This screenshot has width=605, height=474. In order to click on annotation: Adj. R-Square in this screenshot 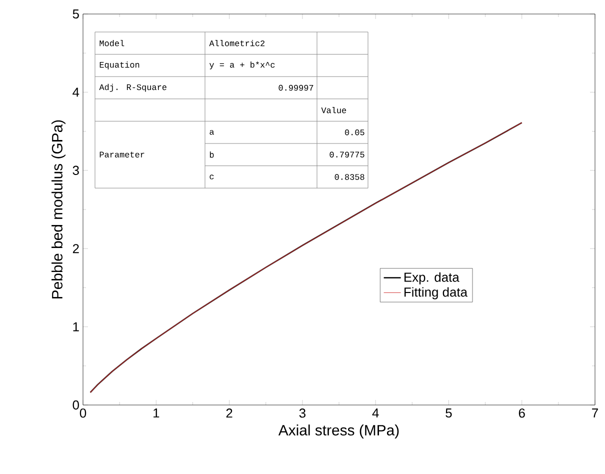, I will do `click(132, 88)`.